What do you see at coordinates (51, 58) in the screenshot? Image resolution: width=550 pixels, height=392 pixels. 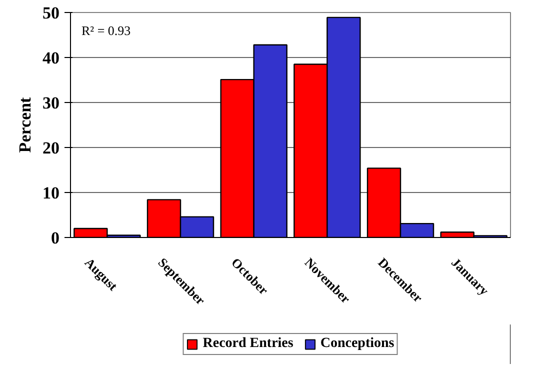 I see `y-tick-label: 40` at bounding box center [51, 58].